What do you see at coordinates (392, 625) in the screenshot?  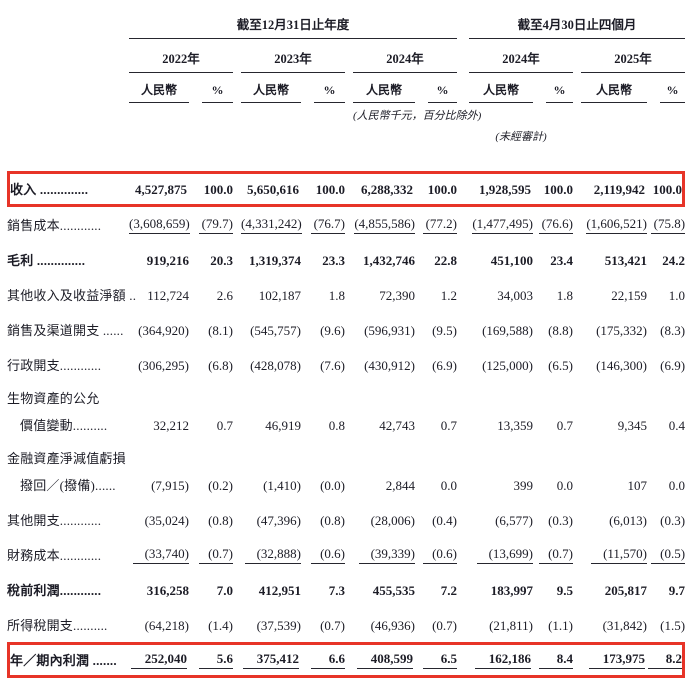 I see `value-cell: (46,936)` at bounding box center [392, 625].